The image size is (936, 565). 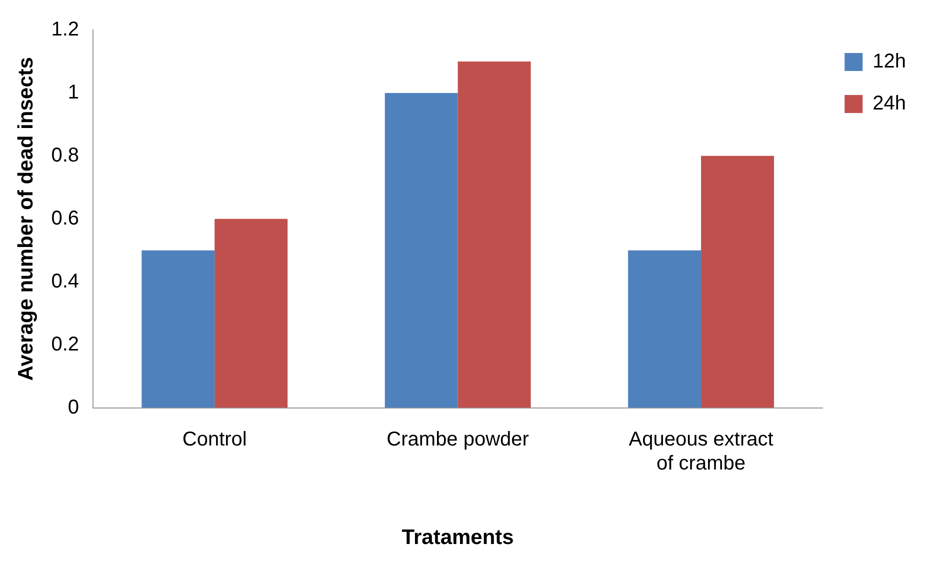 What do you see at coordinates (458, 439) in the screenshot?
I see `x-tick-label: Crambe powder` at bounding box center [458, 439].